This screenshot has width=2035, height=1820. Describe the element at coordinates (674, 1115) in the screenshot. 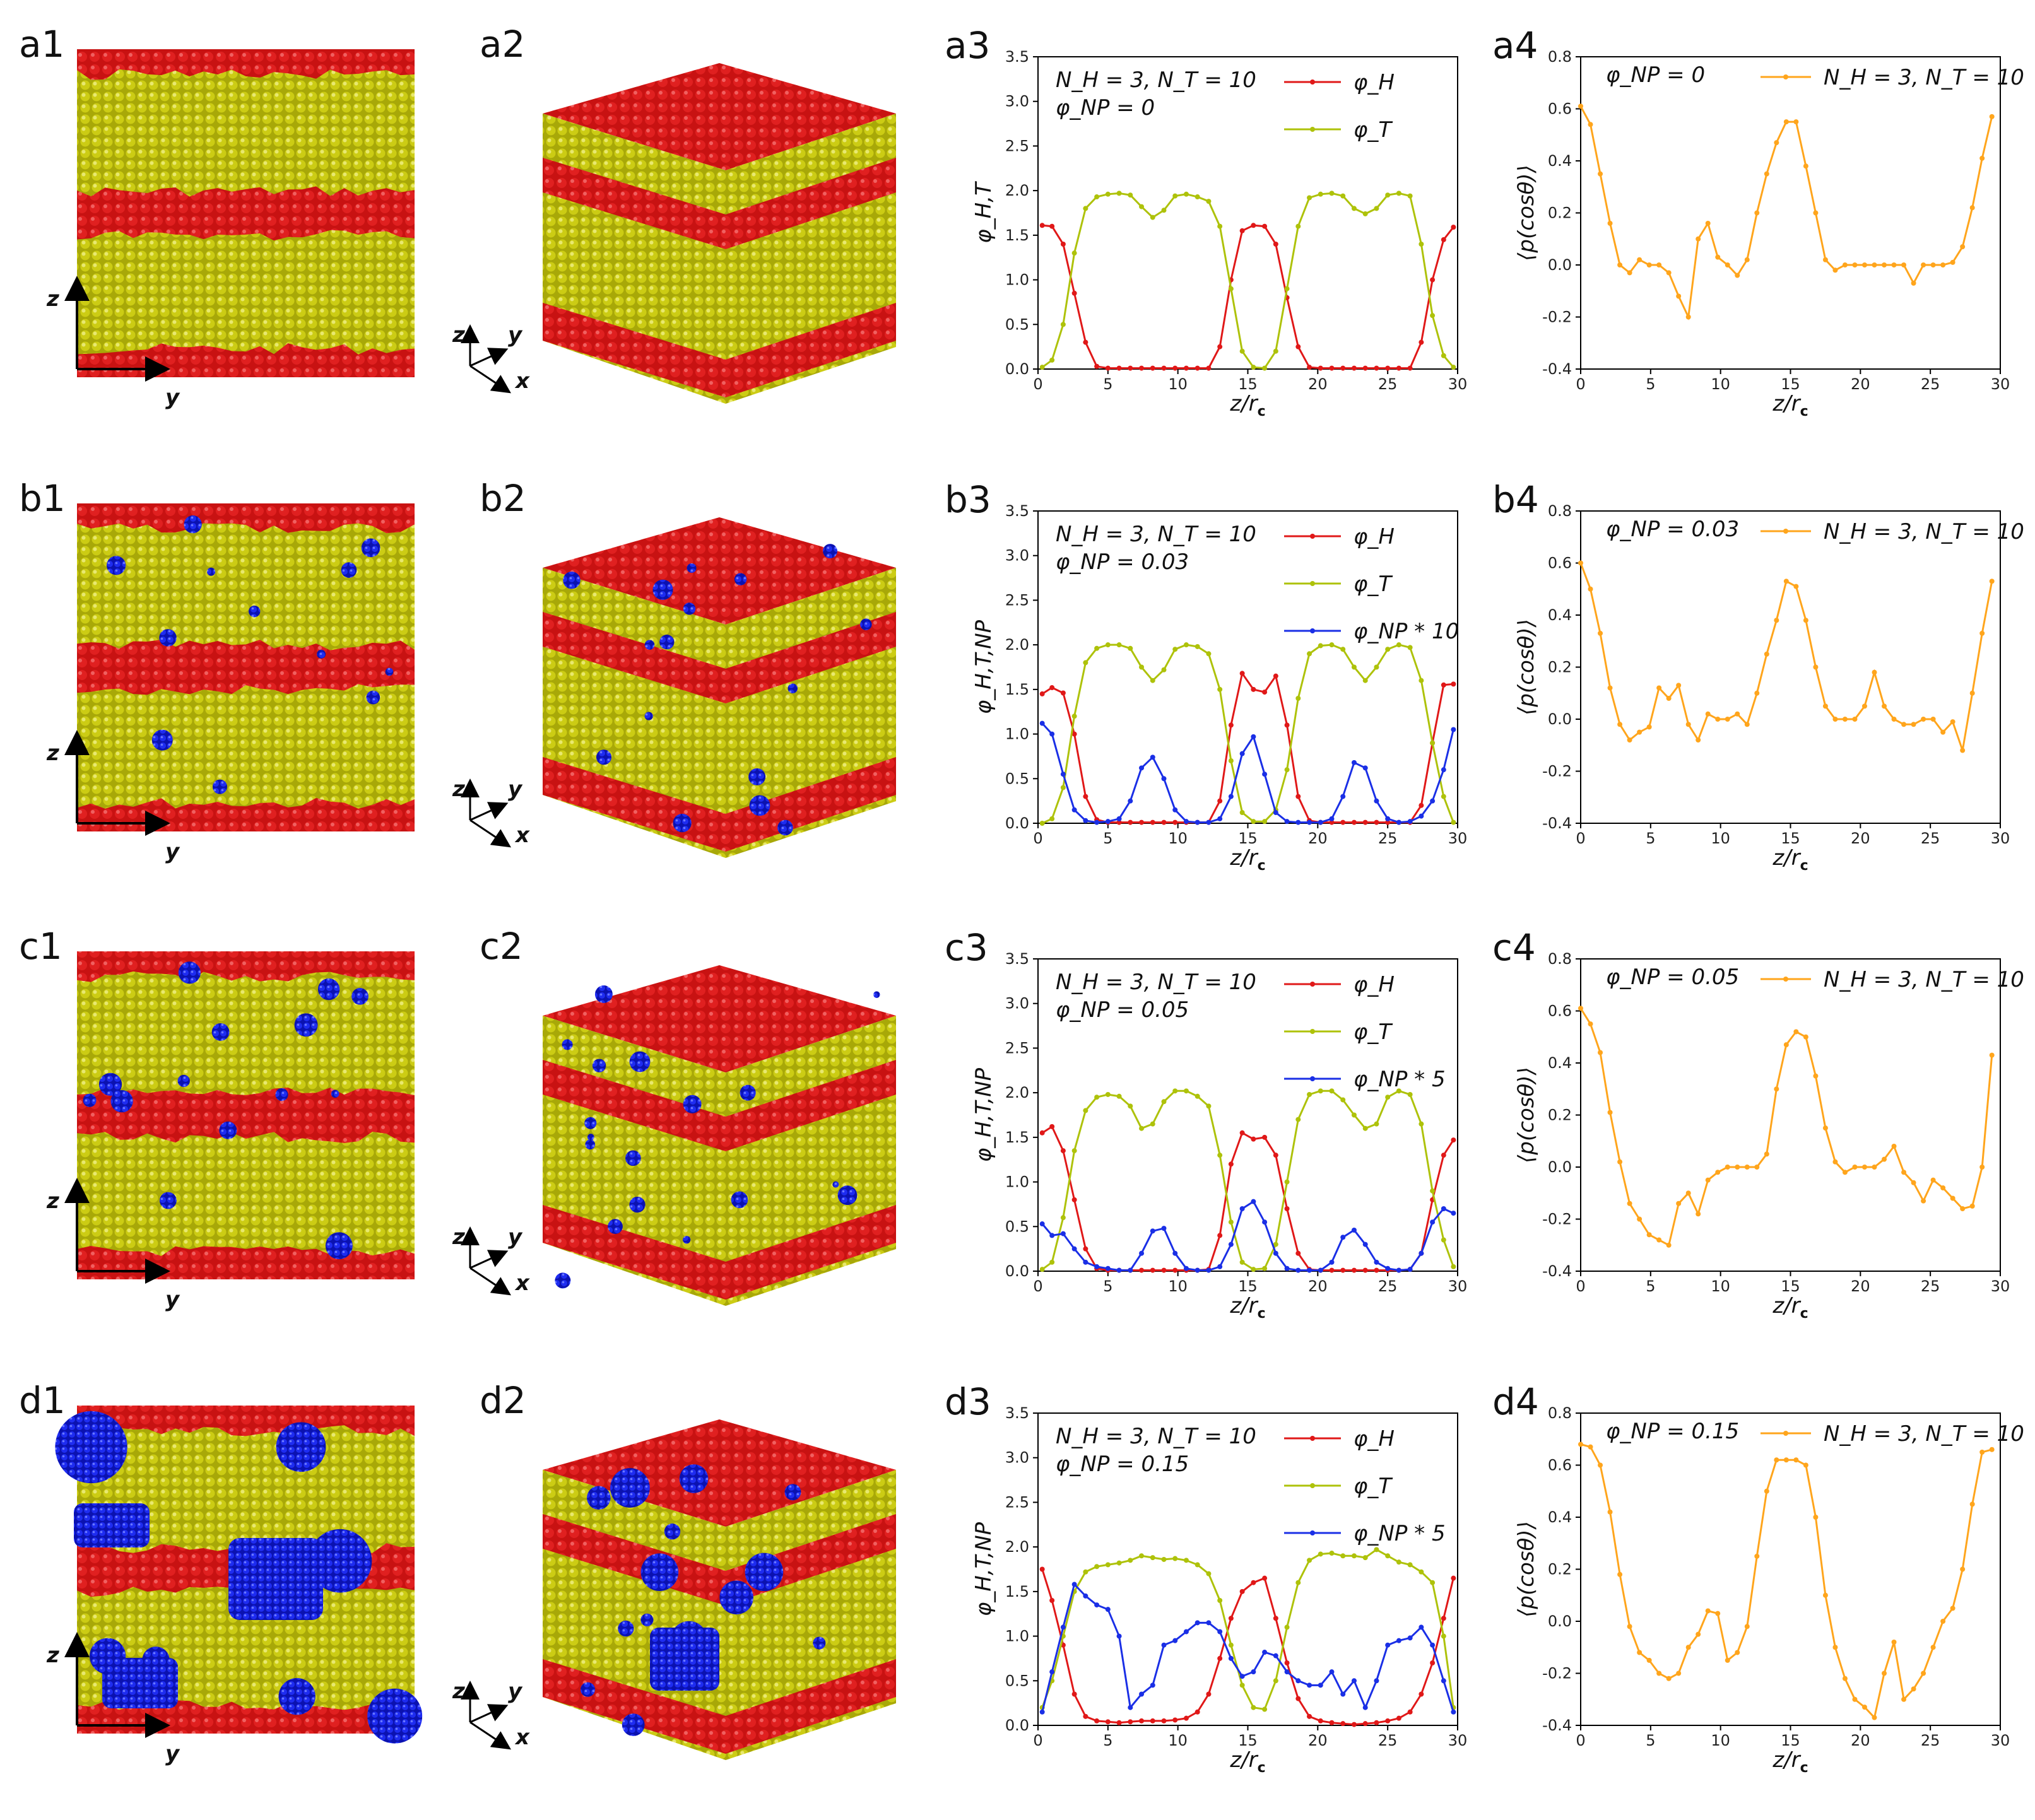

I see `snapshot-3d-c: c2 z yx` at that location.